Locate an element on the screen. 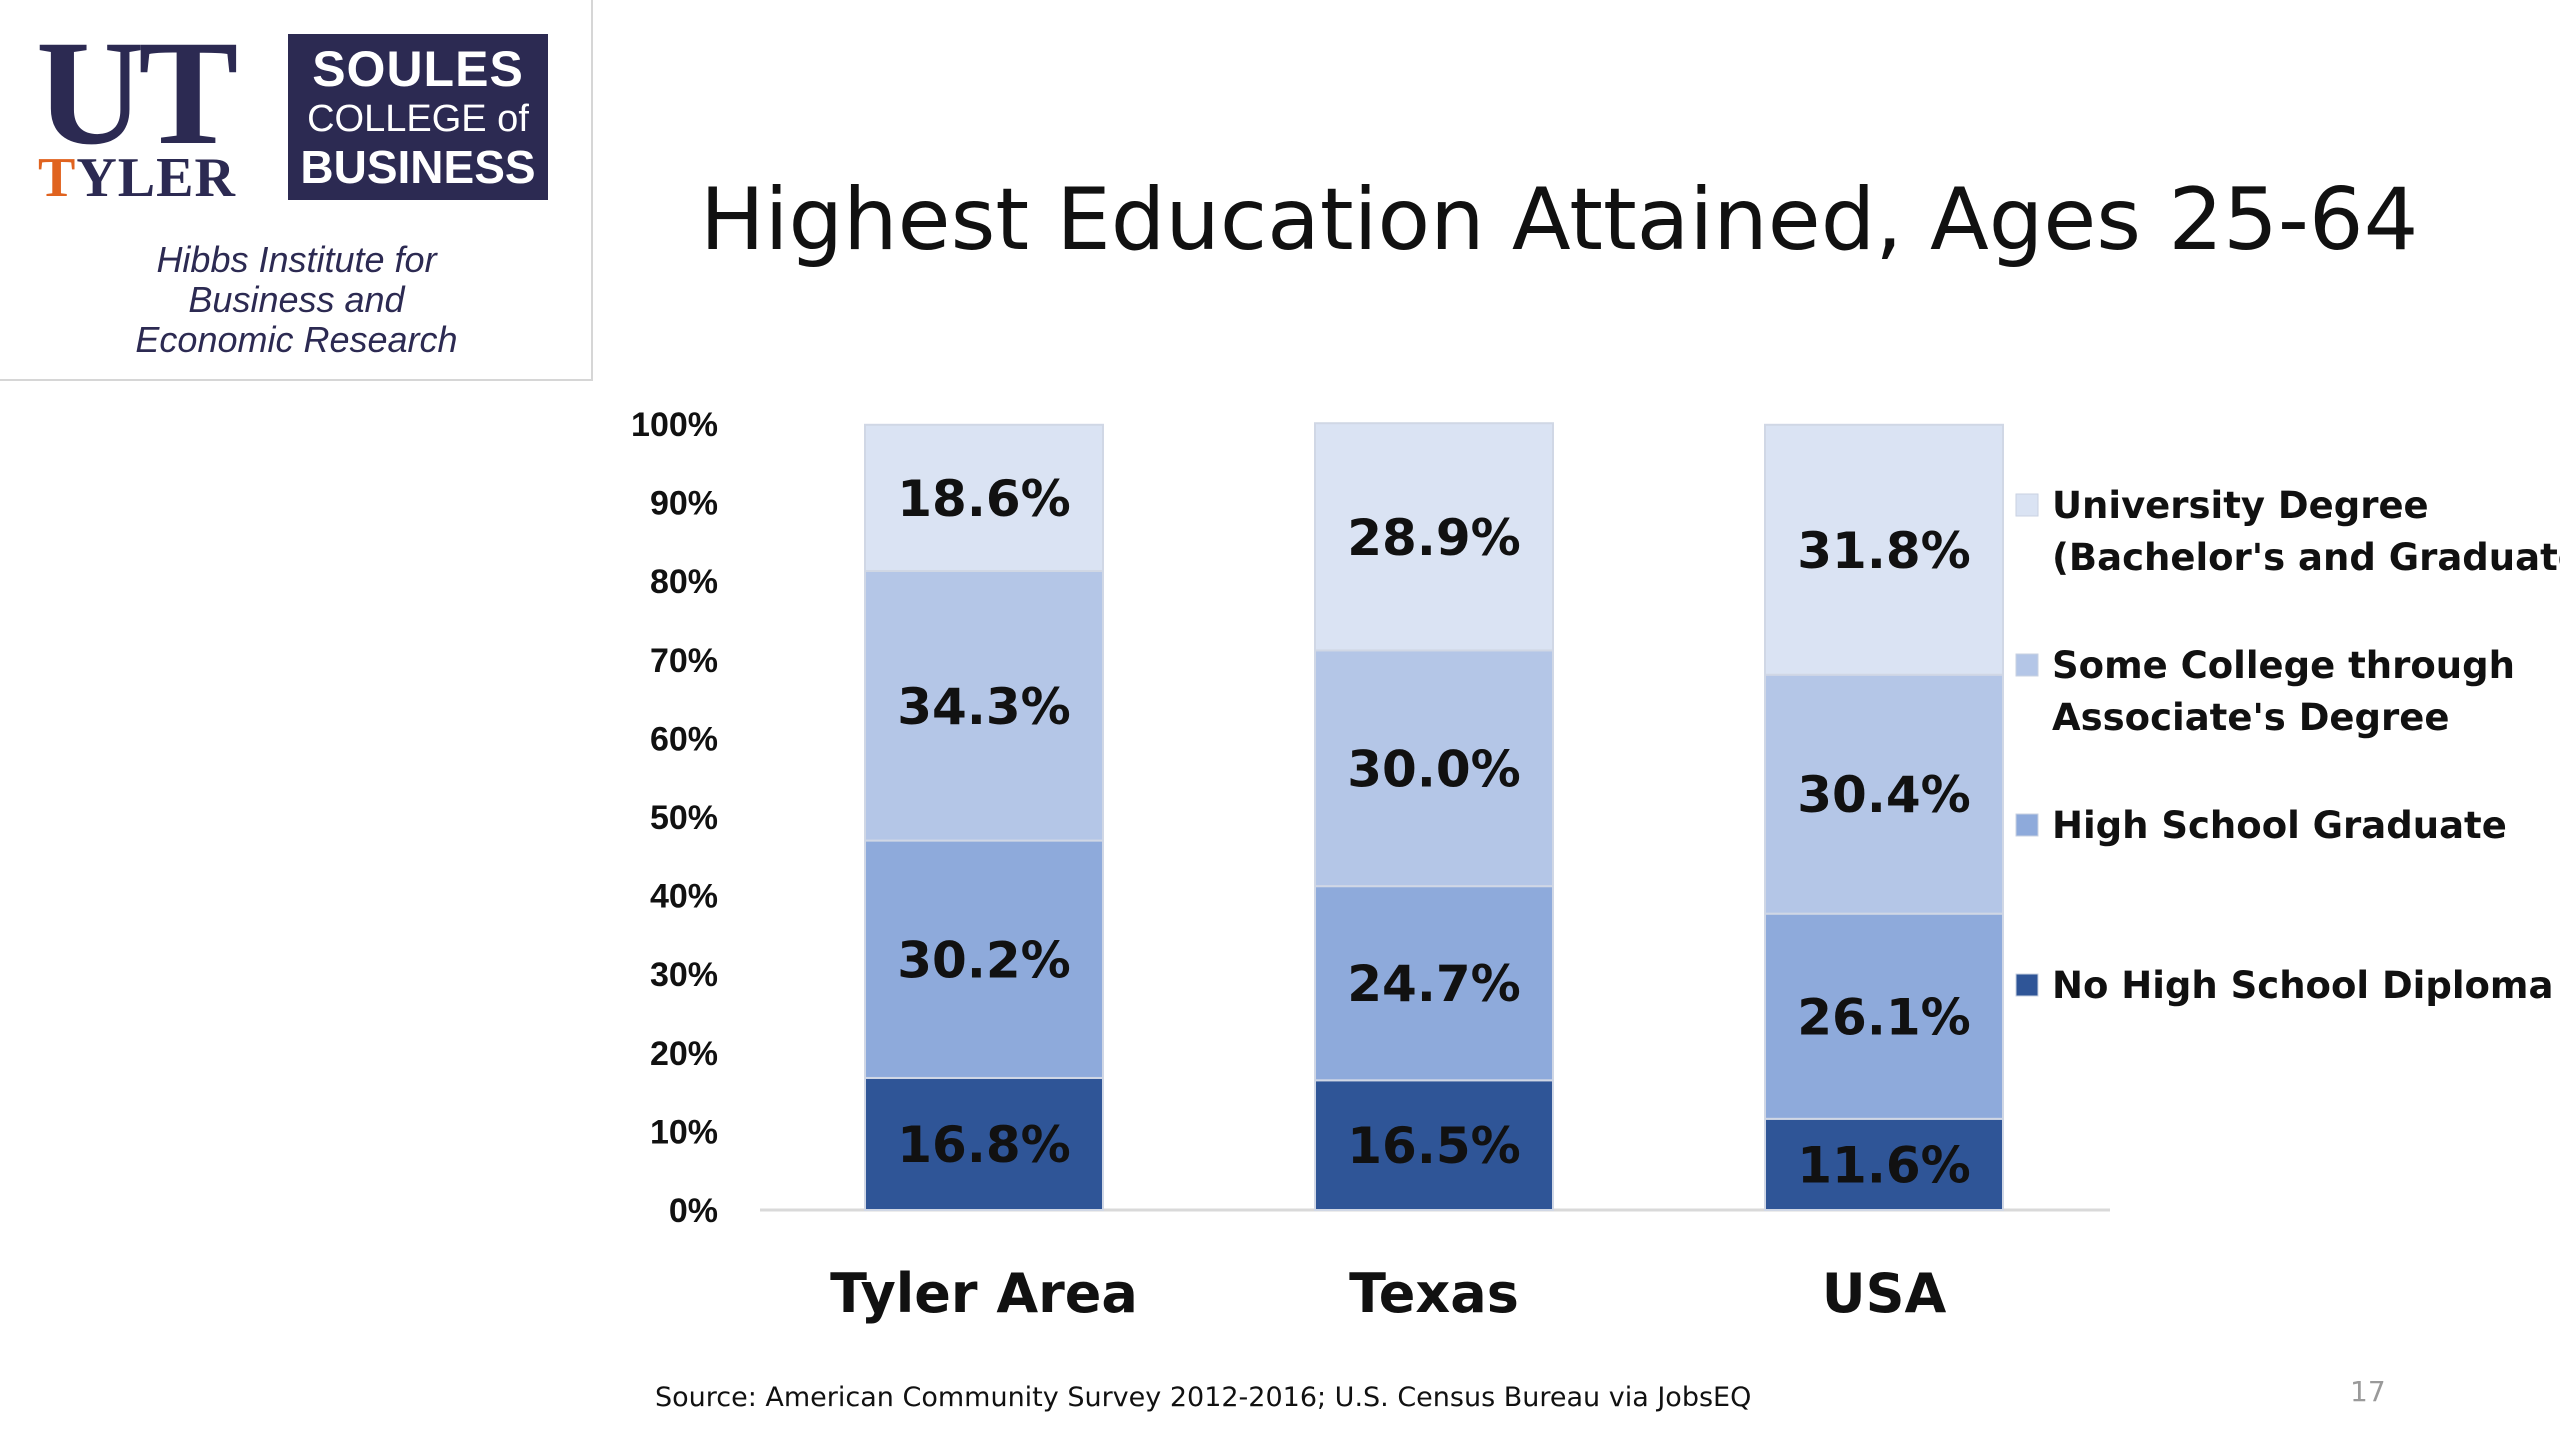 This screenshot has width=2560, height=1440. data-label: 18.6% is located at coordinates (983, 499).